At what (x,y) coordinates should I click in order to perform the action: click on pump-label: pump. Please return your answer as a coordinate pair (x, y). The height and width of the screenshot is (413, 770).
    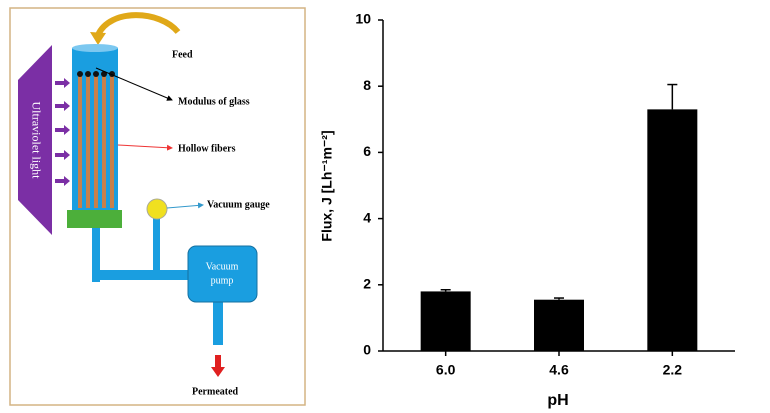
    Looking at the image, I should click on (222, 280).